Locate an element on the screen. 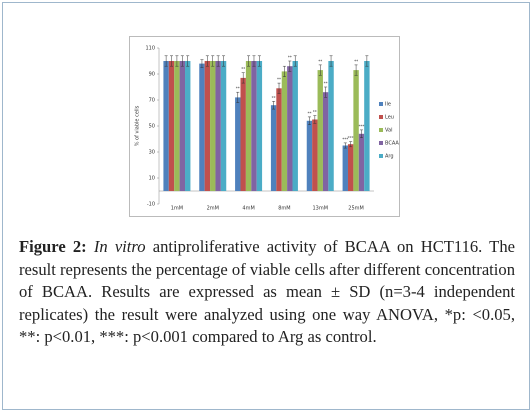 The height and width of the screenshot is (412, 532). x-tick-label: 1mM is located at coordinates (177, 209).